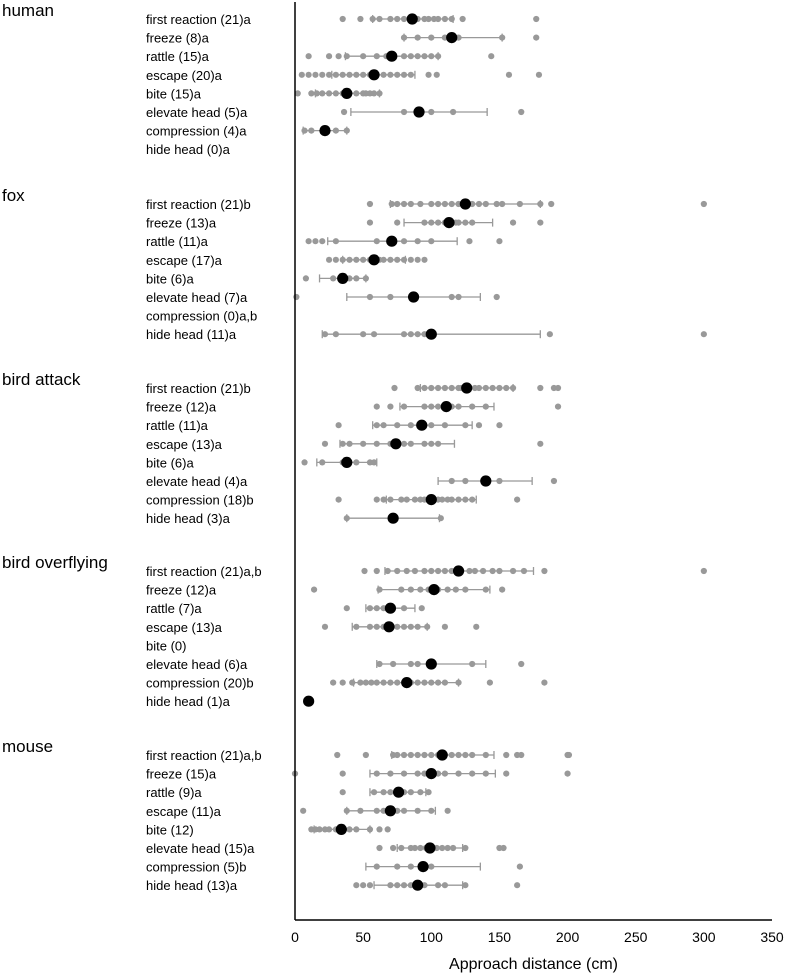 Image resolution: width=787 pixels, height=979 pixels. Describe the element at coordinates (177, 425) in the screenshot. I see `row-label: rattle (11)a` at that location.